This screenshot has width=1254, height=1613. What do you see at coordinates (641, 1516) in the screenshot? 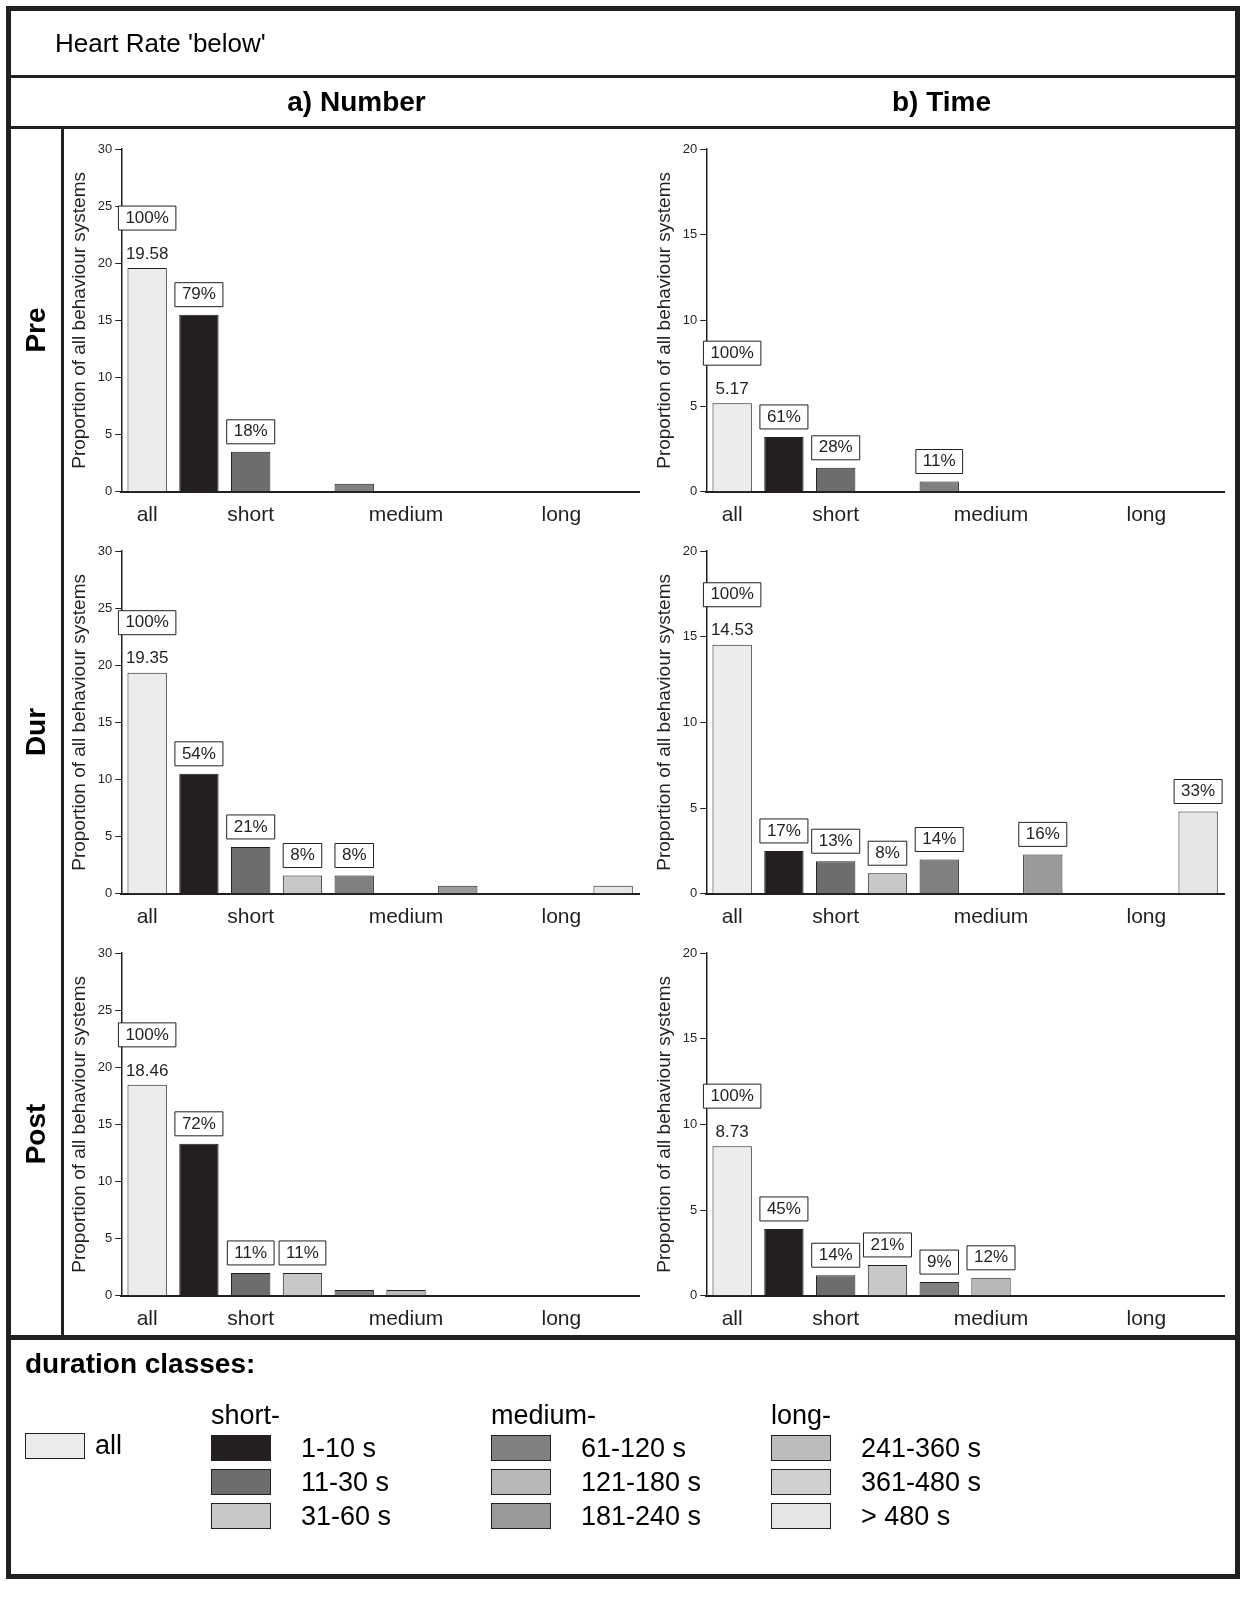
I see `legend-label: 181-240 s` at bounding box center [641, 1516].